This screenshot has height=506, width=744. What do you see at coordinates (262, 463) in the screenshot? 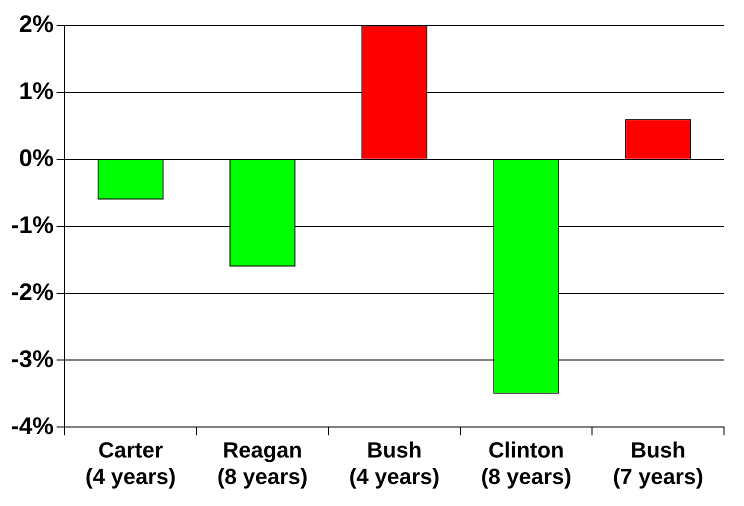
I see `x-tick-label: Reagan (8 years)` at bounding box center [262, 463].